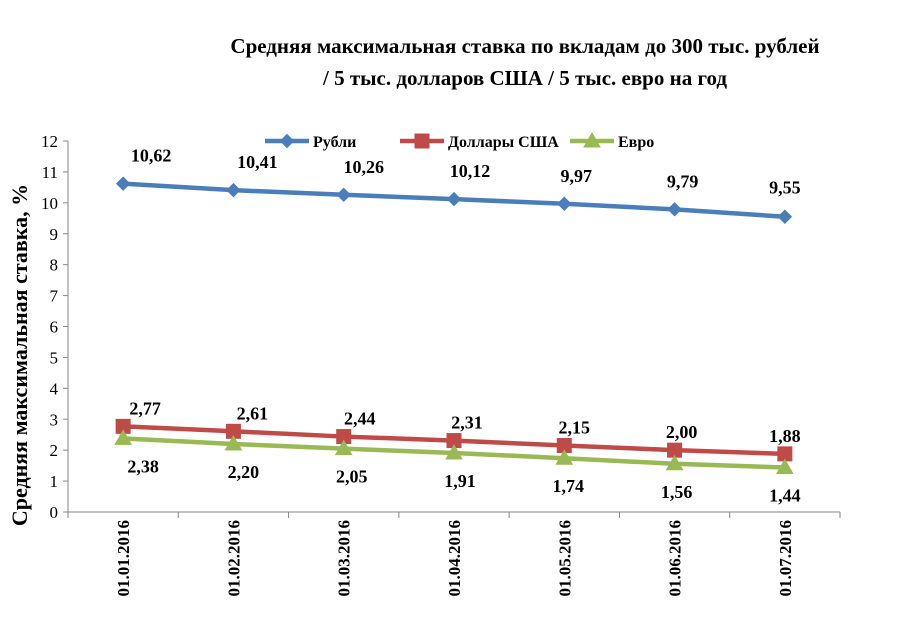 Image resolution: width=917 pixels, height=640 pixels. What do you see at coordinates (54, 450) in the screenshot?
I see `y-tick-label: 2` at bounding box center [54, 450].